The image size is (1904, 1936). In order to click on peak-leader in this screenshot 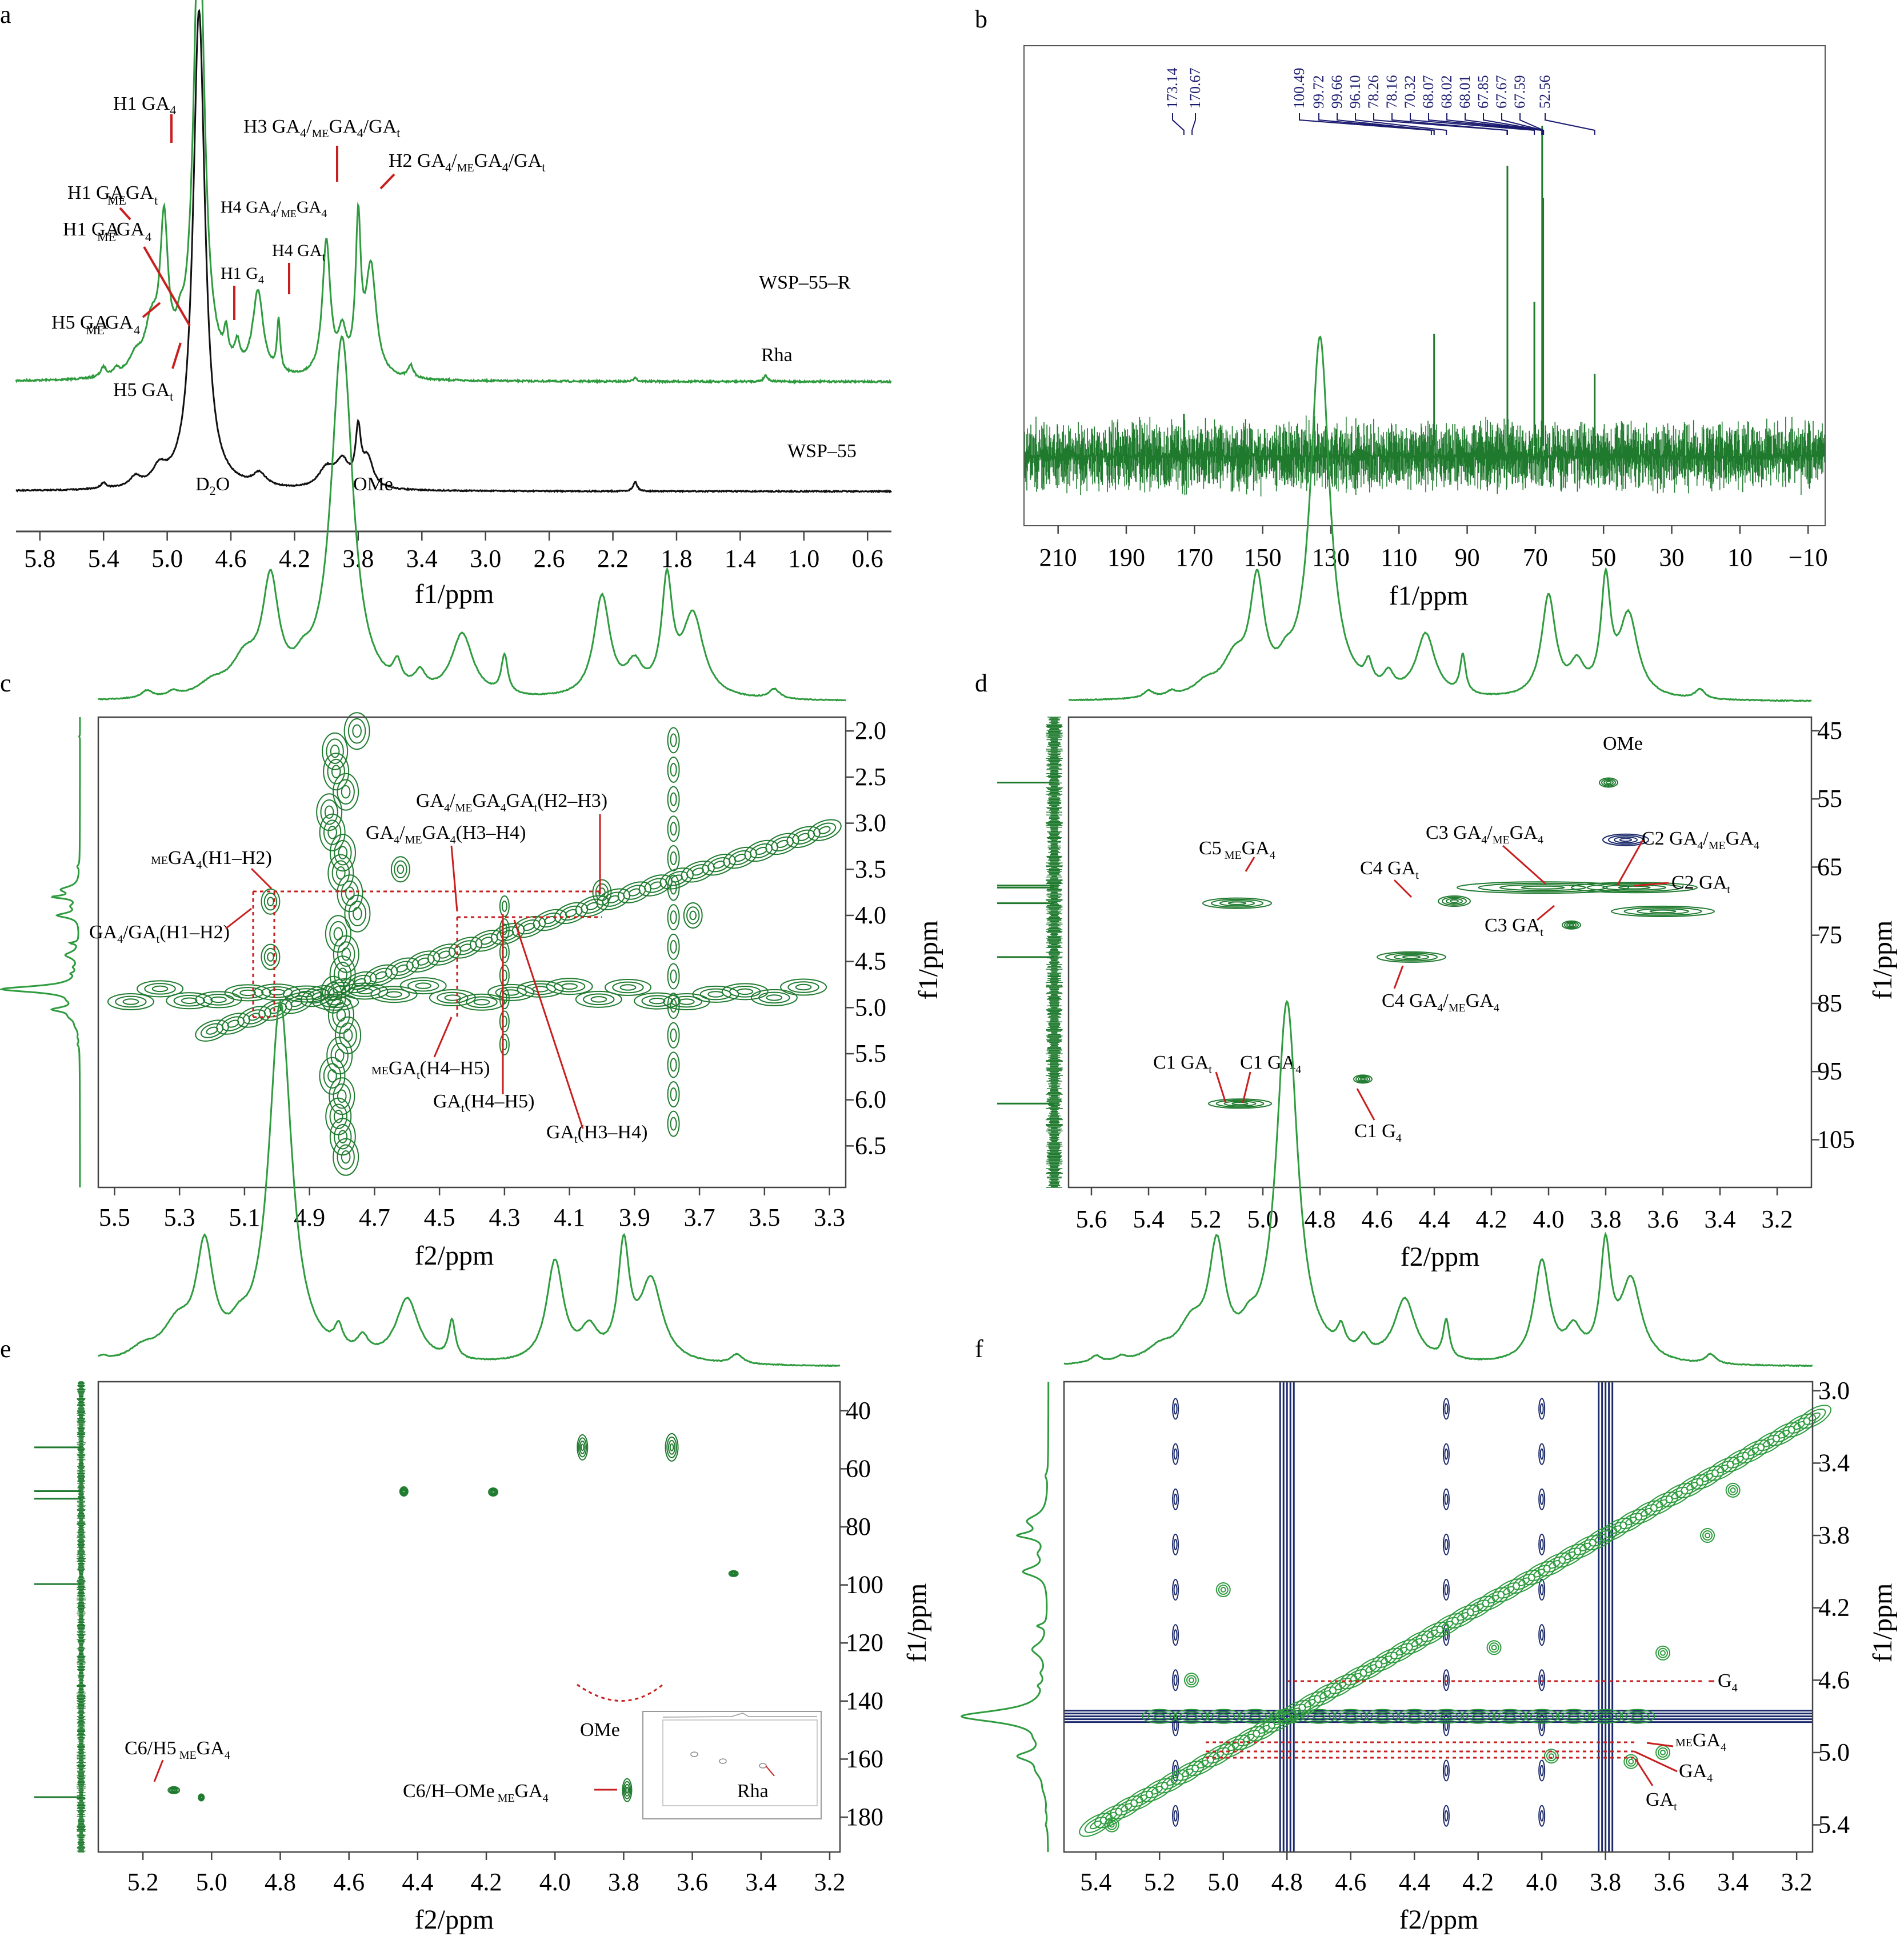, I will do `click(1178, 124)`.